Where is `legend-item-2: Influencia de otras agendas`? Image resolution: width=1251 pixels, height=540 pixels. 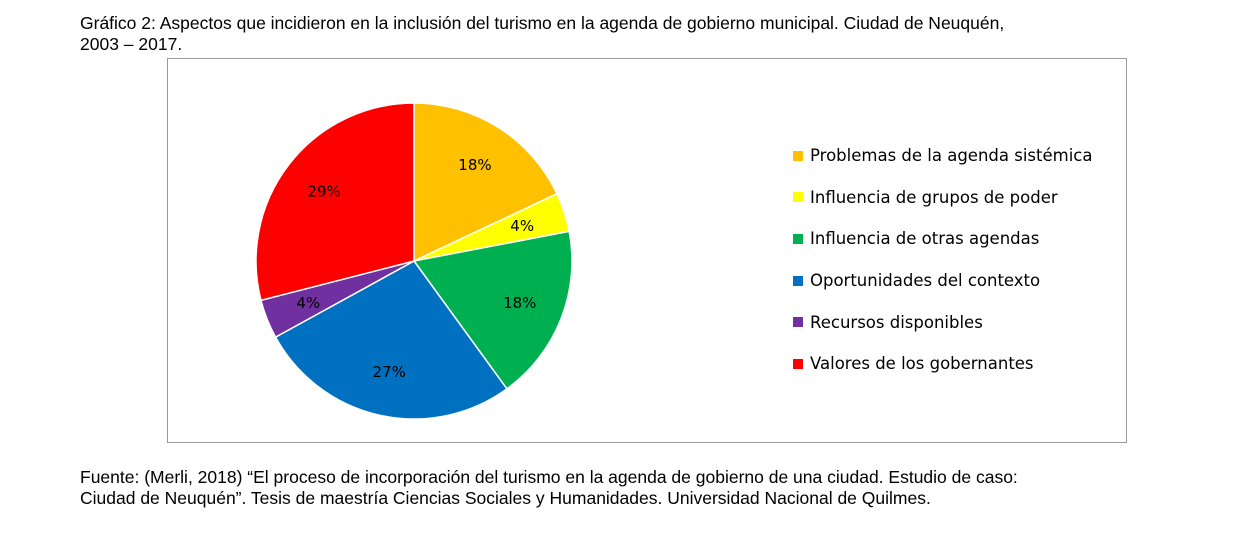 legend-item-2: Influencia de otras agendas is located at coordinates (942, 239).